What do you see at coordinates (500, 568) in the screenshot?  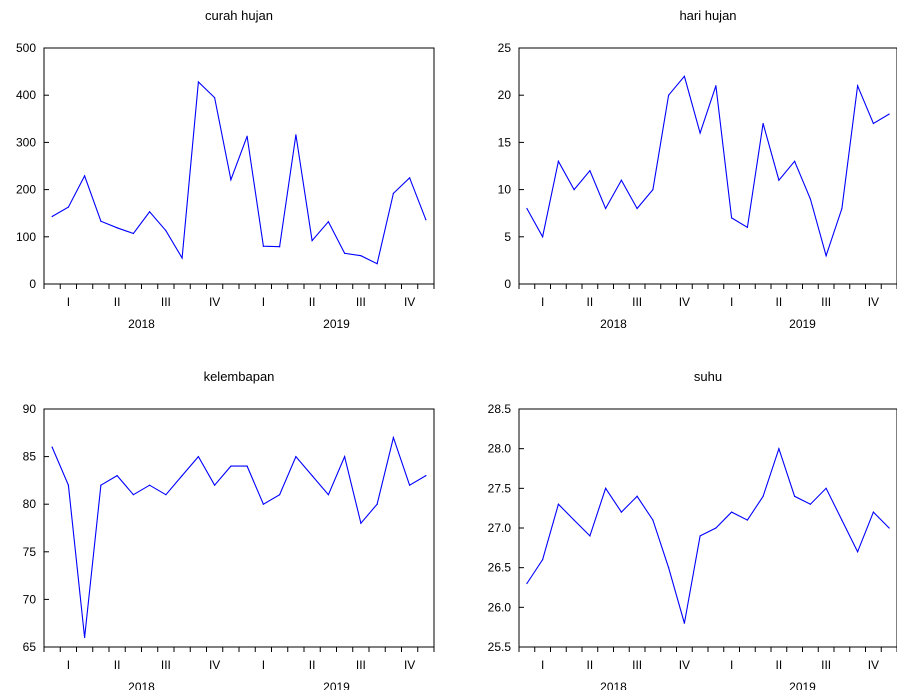 I see `y-tick-label: 26.5` at bounding box center [500, 568].